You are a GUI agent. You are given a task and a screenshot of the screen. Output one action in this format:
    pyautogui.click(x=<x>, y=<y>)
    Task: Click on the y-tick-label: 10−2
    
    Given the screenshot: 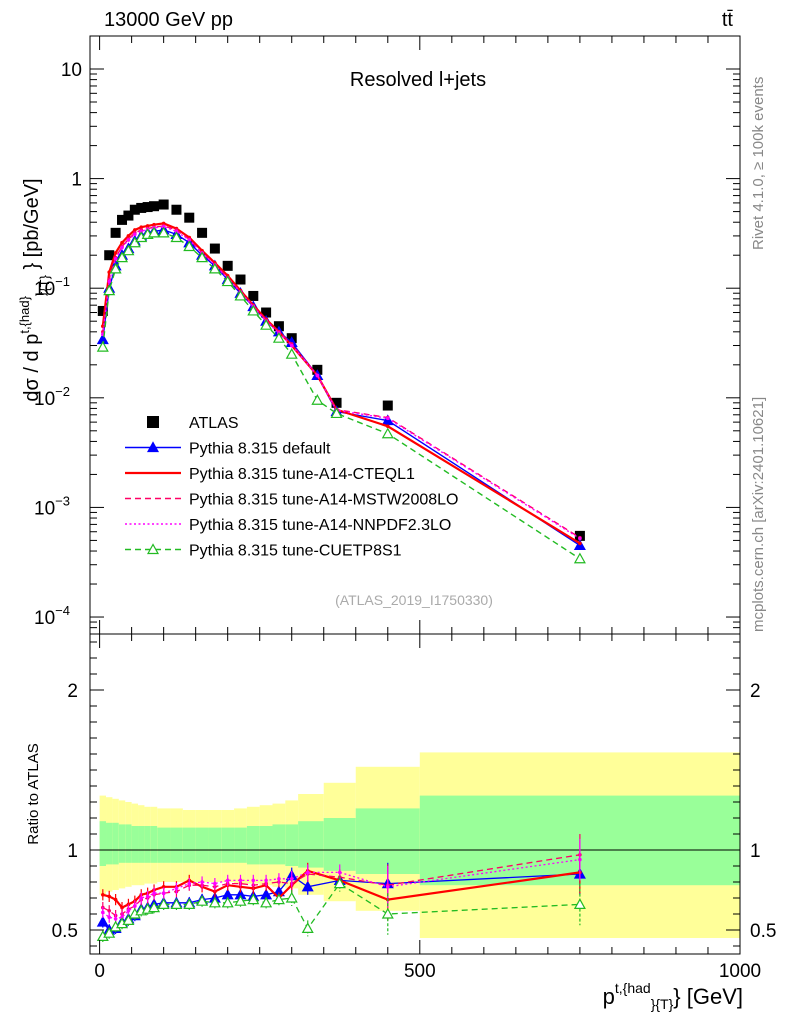 What is the action you would take?
    pyautogui.click(x=52, y=397)
    